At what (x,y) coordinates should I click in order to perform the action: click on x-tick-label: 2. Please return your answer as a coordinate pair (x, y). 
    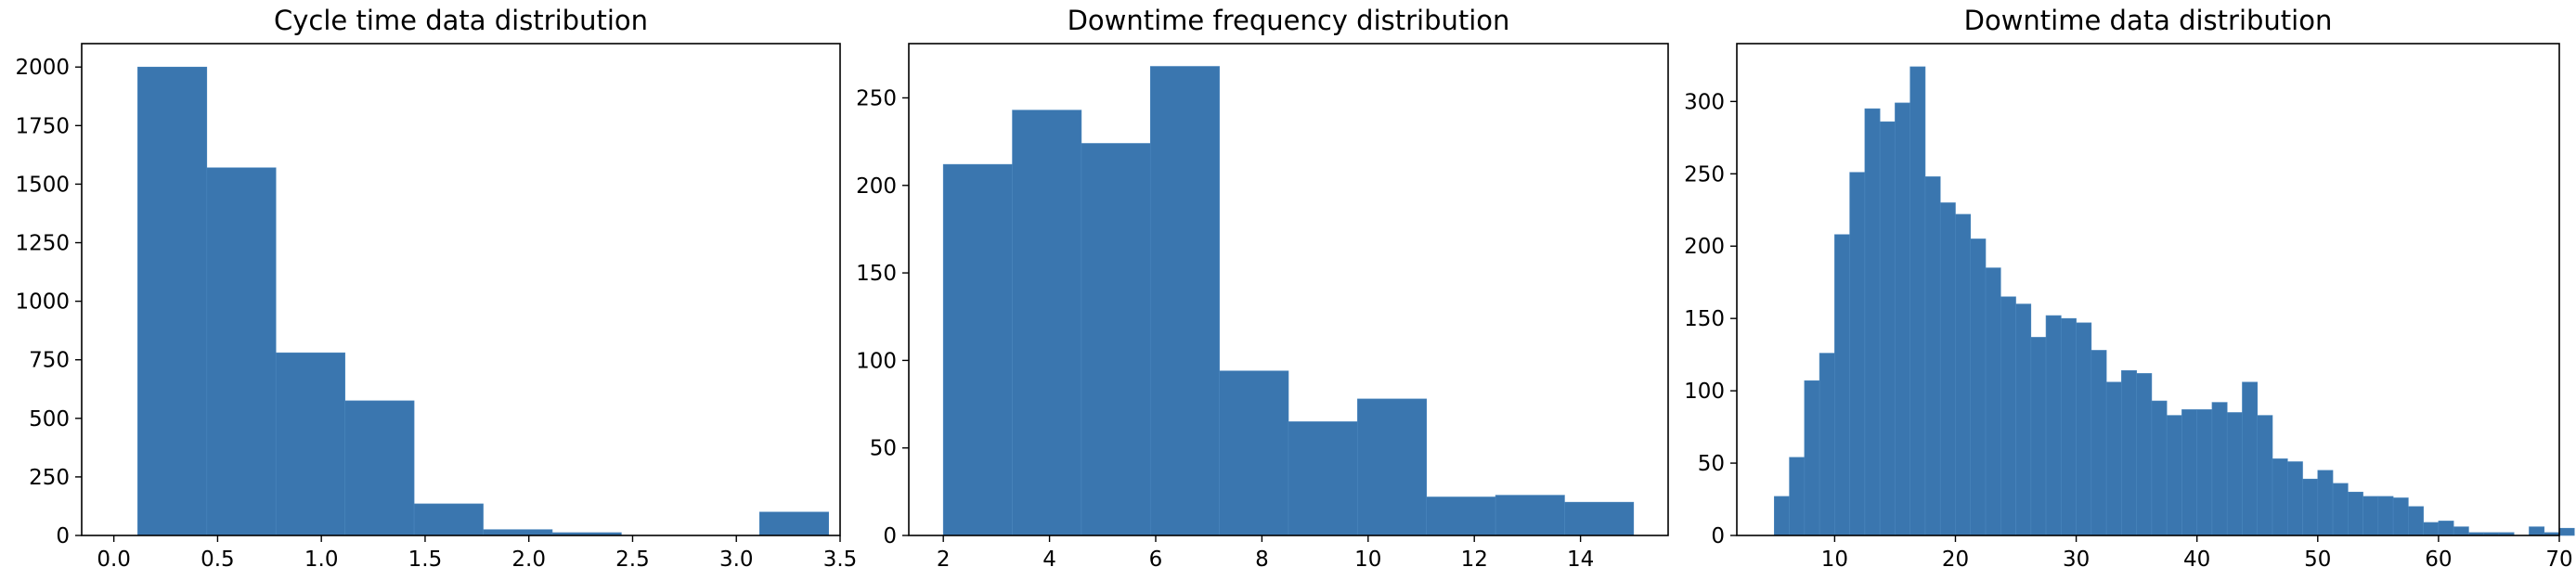
    Looking at the image, I should click on (944, 560).